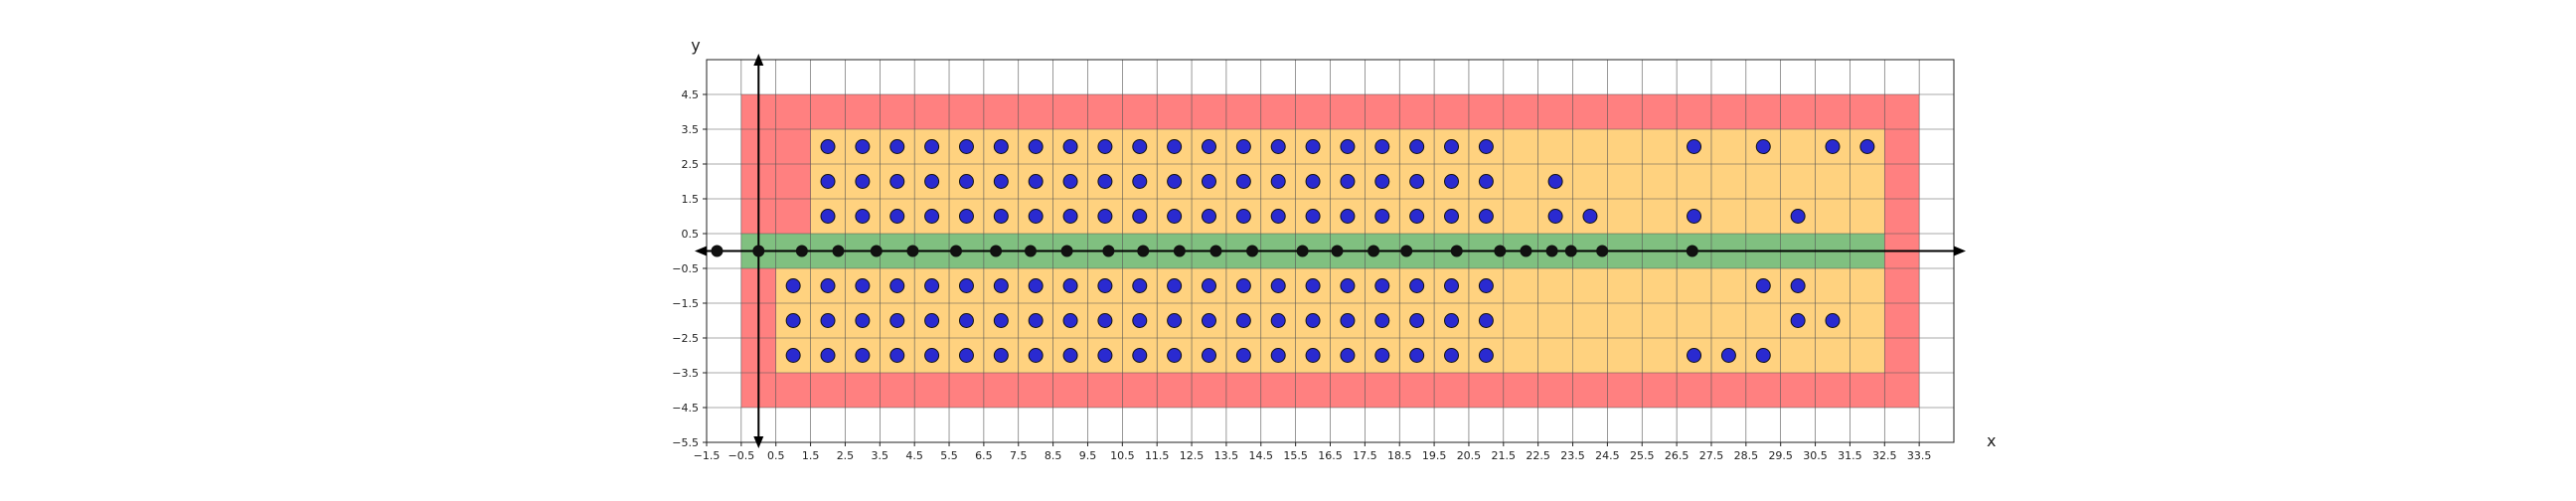 Image resolution: width=2576 pixels, height=501 pixels. What do you see at coordinates (1469, 455) in the screenshot?
I see `x-tick-label: 20.5` at bounding box center [1469, 455].